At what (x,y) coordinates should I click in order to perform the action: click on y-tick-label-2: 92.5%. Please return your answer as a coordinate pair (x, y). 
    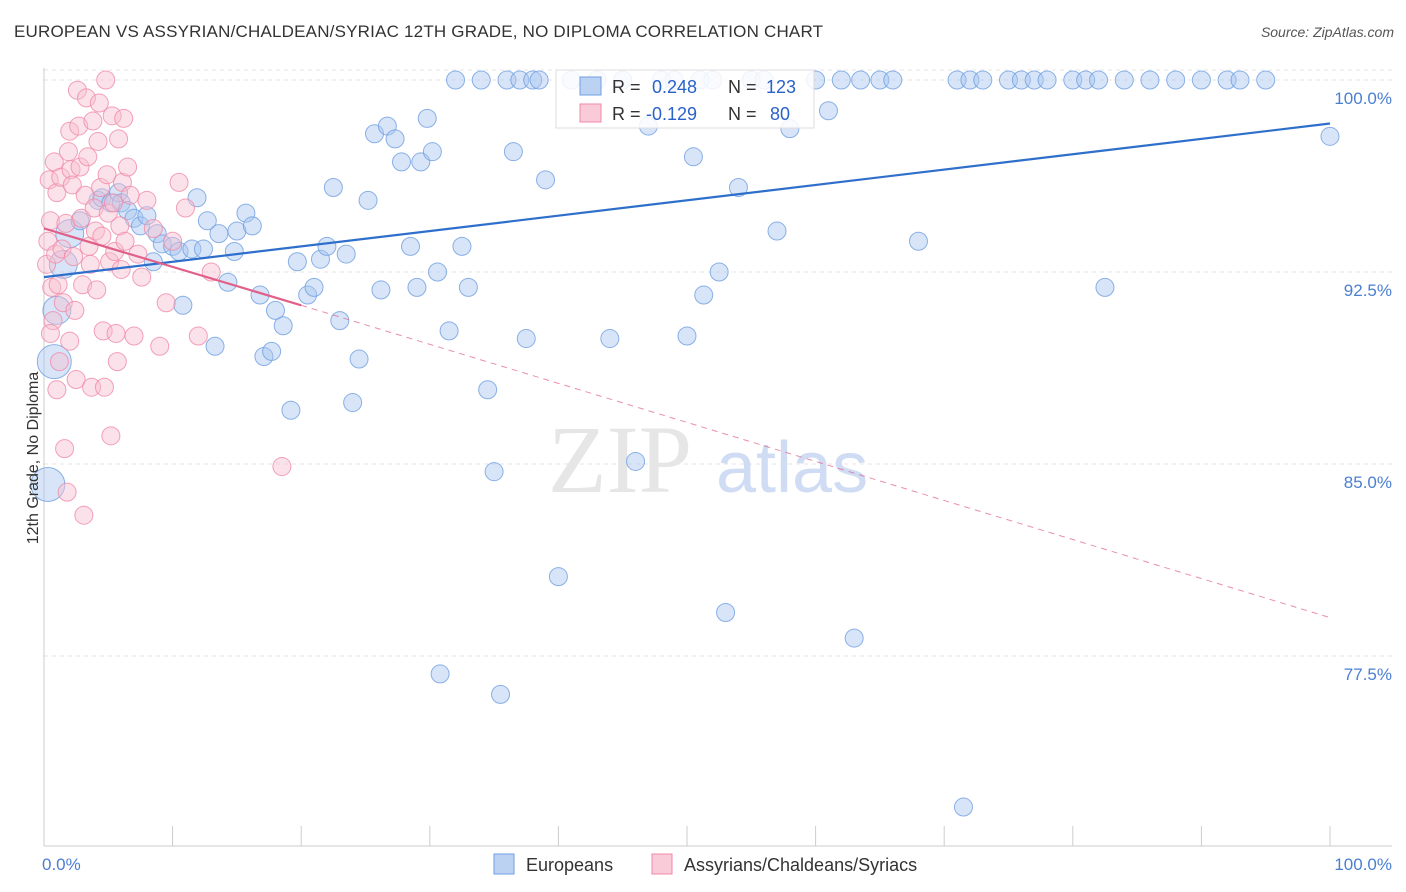
    Looking at the image, I should click on (1368, 290).